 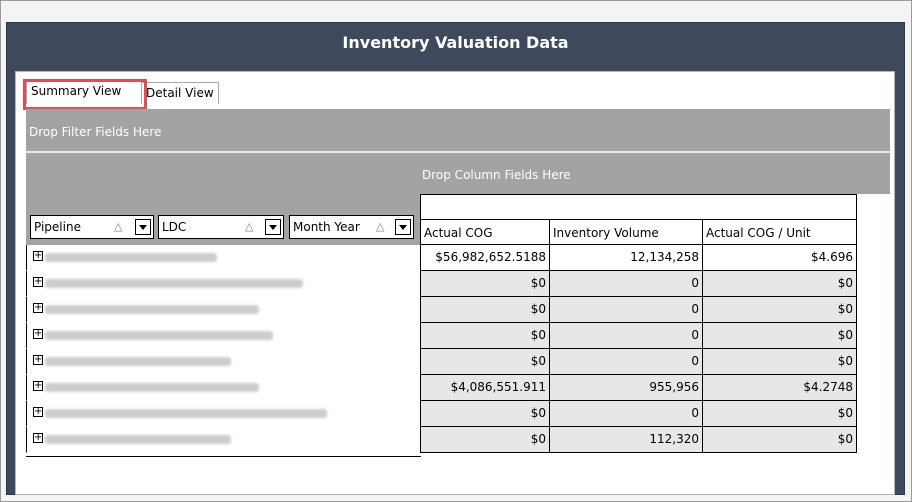 I want to click on filter-drop-zone: Drop Filter Fields Here, so click(x=458, y=130).